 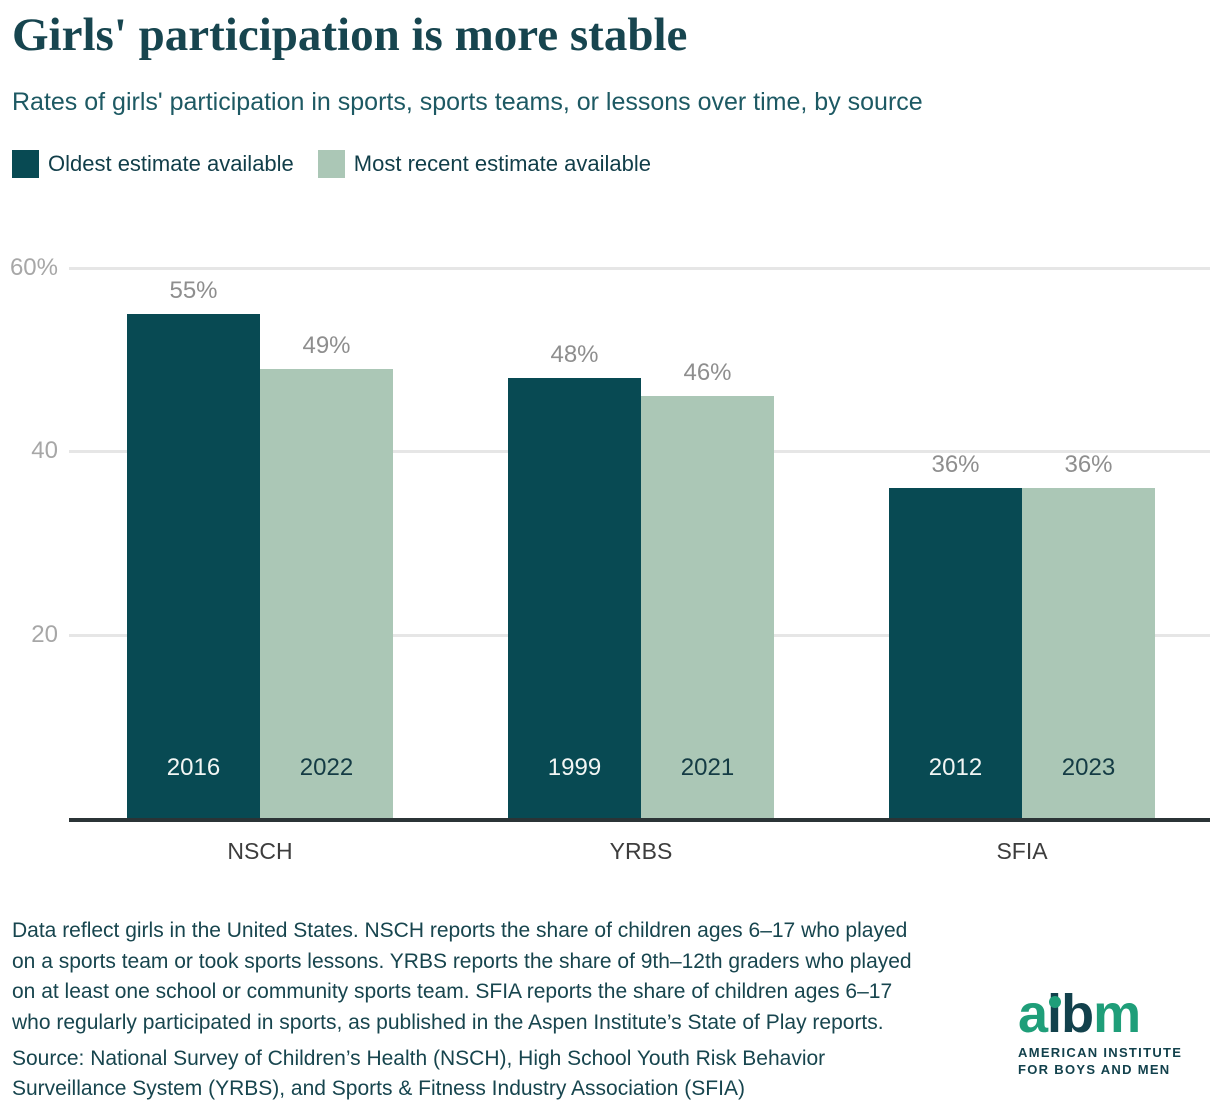 What do you see at coordinates (1054, 1014) in the screenshot?
I see `logo-letter: i` at bounding box center [1054, 1014].